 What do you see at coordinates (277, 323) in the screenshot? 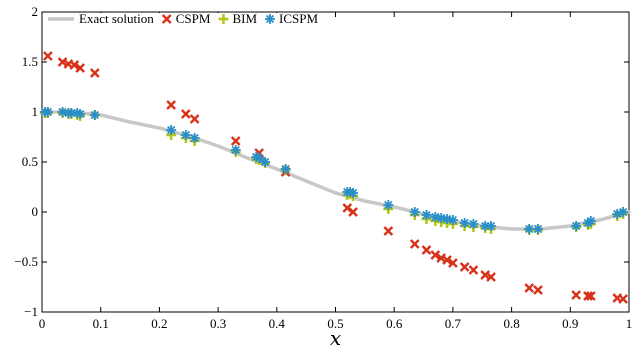
I see `x-tick-label: 0.4` at bounding box center [277, 323].